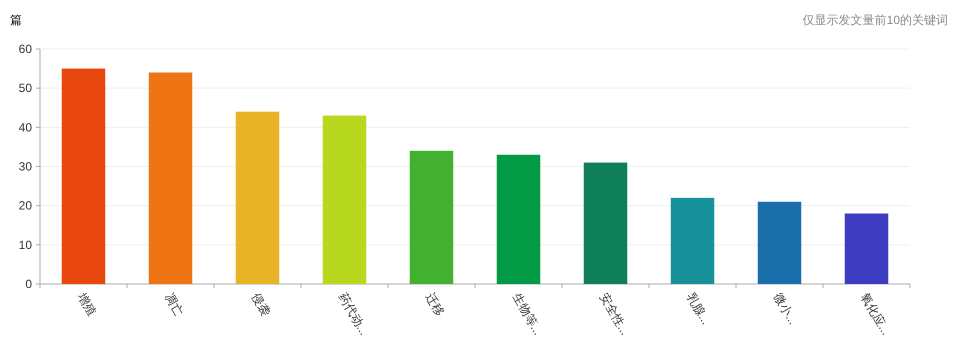  I want to click on y-tick-label: 10, so click(25, 245).